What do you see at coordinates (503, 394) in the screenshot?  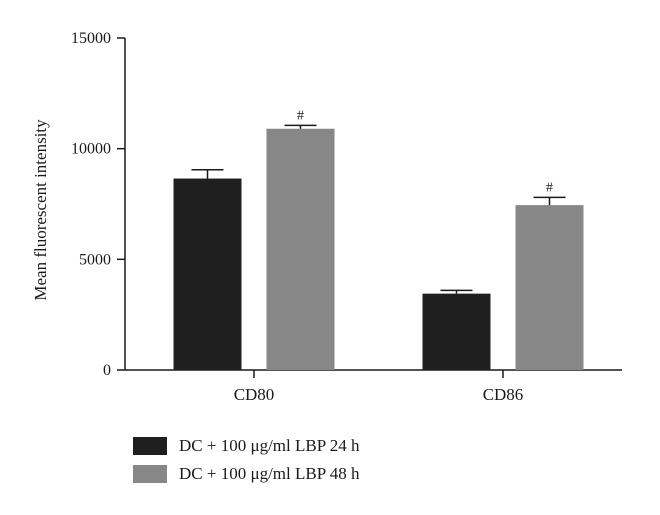 I see `x-tick-label: CD86` at bounding box center [503, 394].